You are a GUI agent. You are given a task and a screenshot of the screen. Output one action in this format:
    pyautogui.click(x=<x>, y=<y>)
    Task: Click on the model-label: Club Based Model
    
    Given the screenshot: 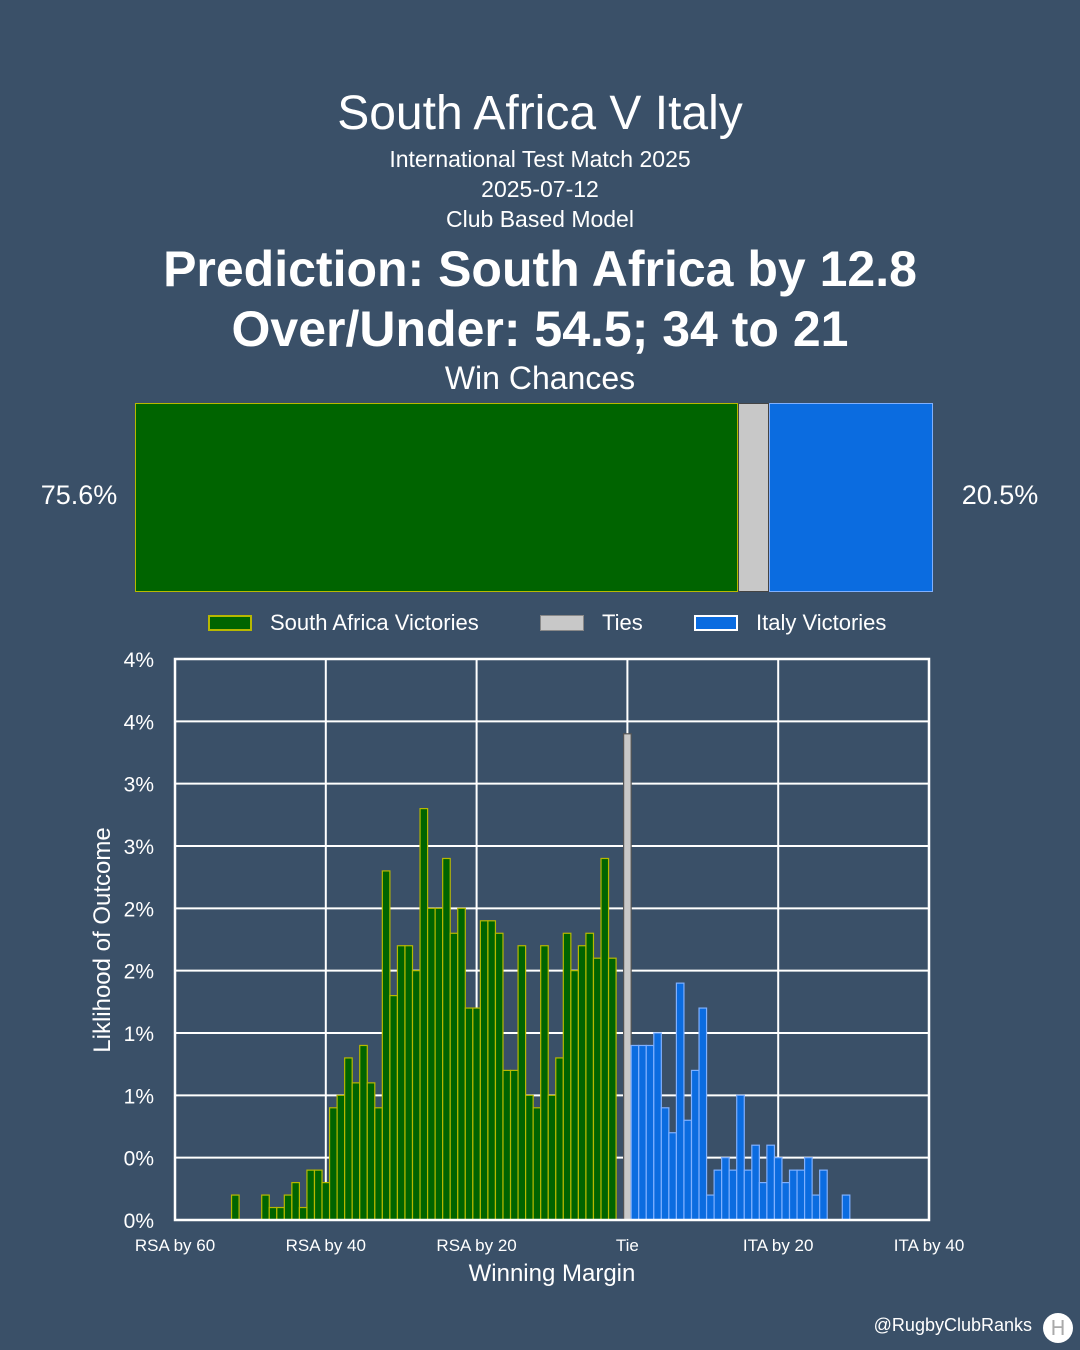 What is the action you would take?
    pyautogui.click(x=540, y=219)
    